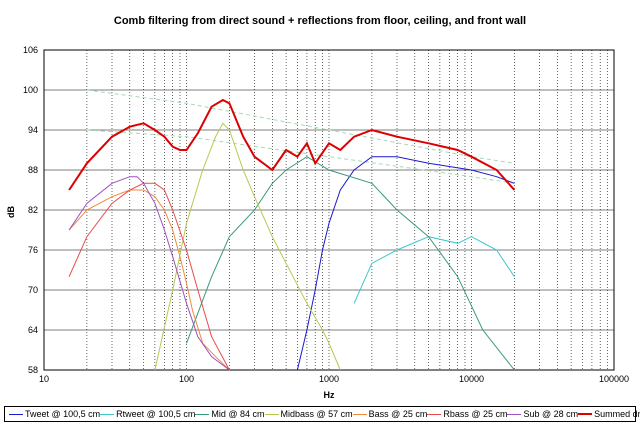 This screenshot has width=640, height=427. I want to click on legend-label: Mid @ 84 cm, so click(238, 414).